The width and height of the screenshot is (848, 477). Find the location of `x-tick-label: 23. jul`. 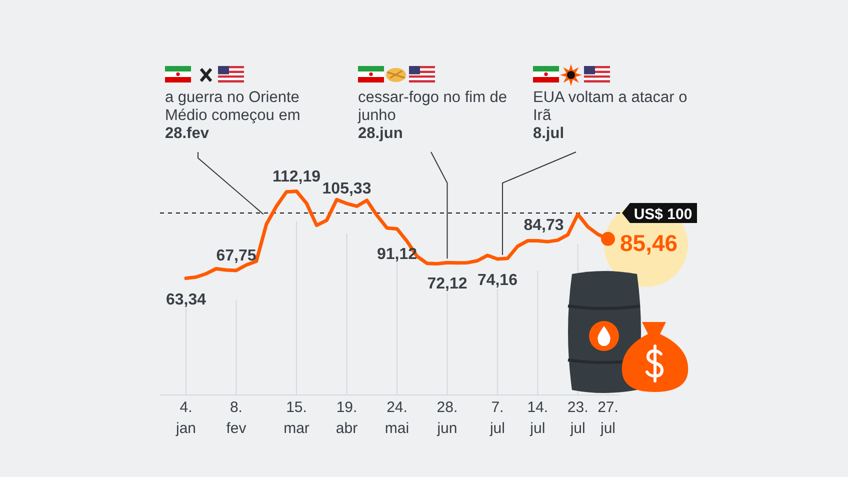

x-tick-label: 23. jul is located at coordinates (577, 418).